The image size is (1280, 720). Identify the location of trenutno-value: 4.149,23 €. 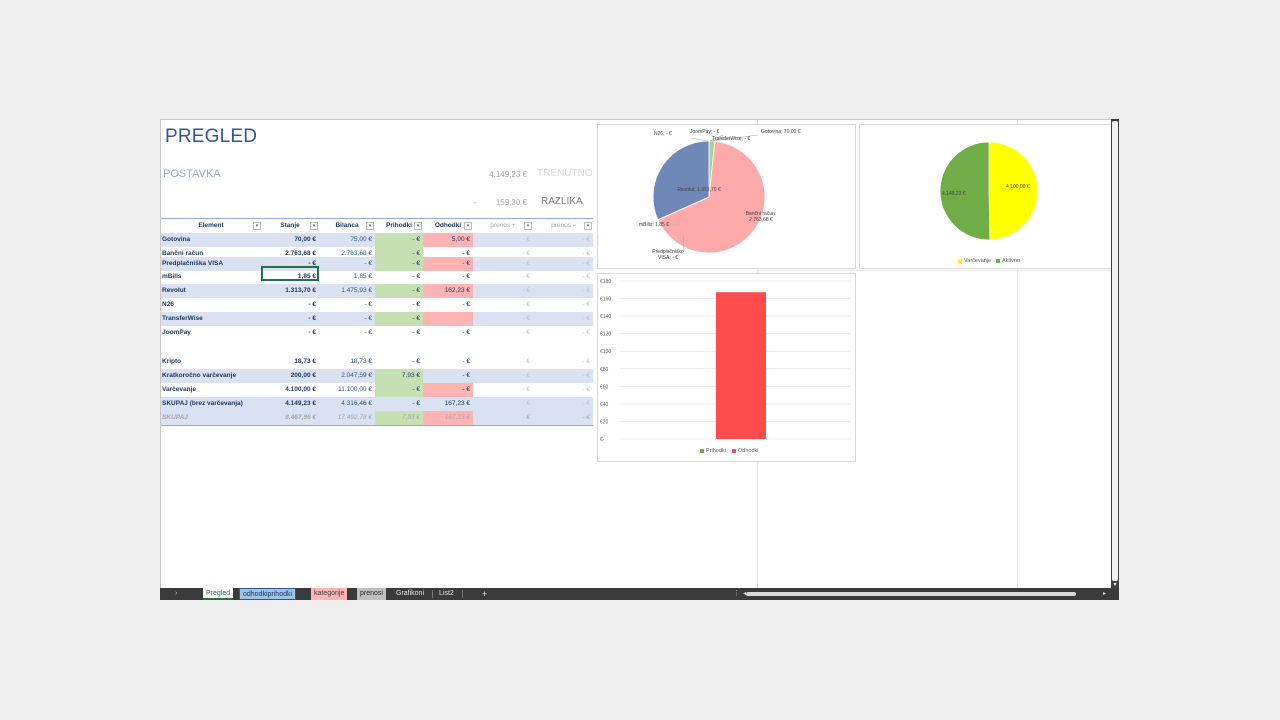
(508, 174).